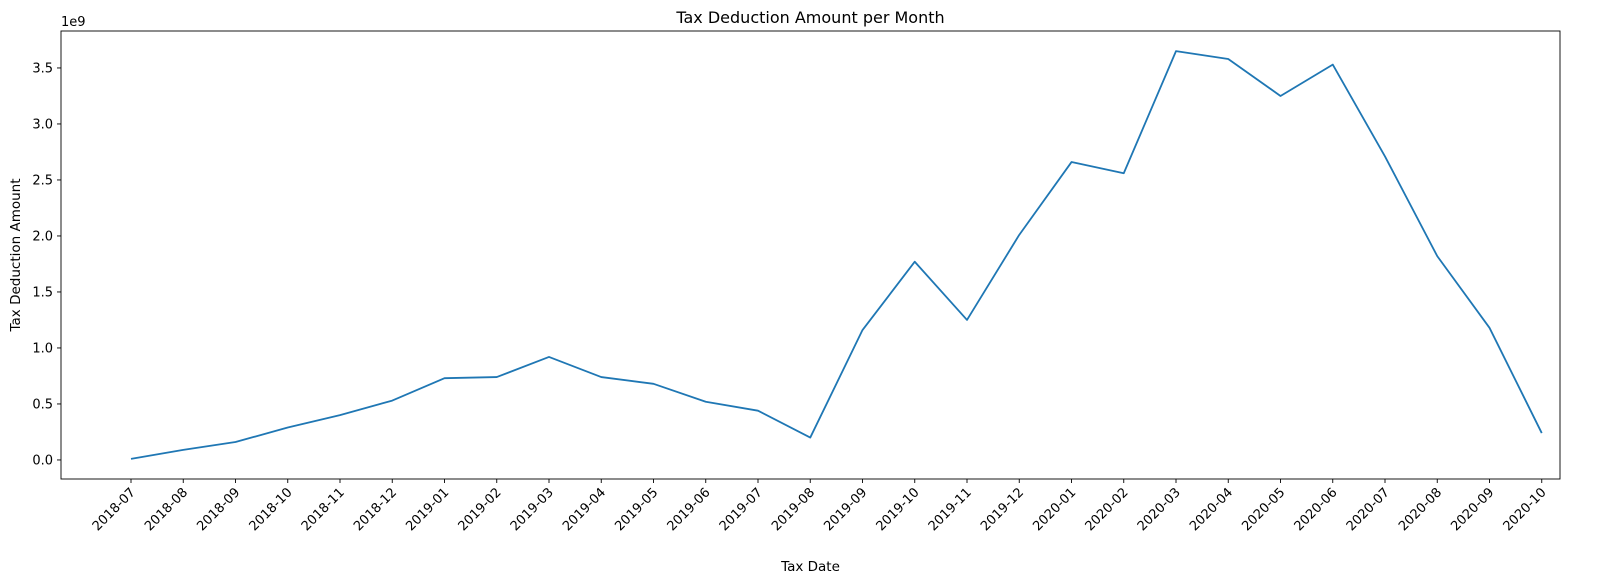  What do you see at coordinates (793, 509) in the screenshot?
I see `x-tick-label: 2019-08` at bounding box center [793, 509].